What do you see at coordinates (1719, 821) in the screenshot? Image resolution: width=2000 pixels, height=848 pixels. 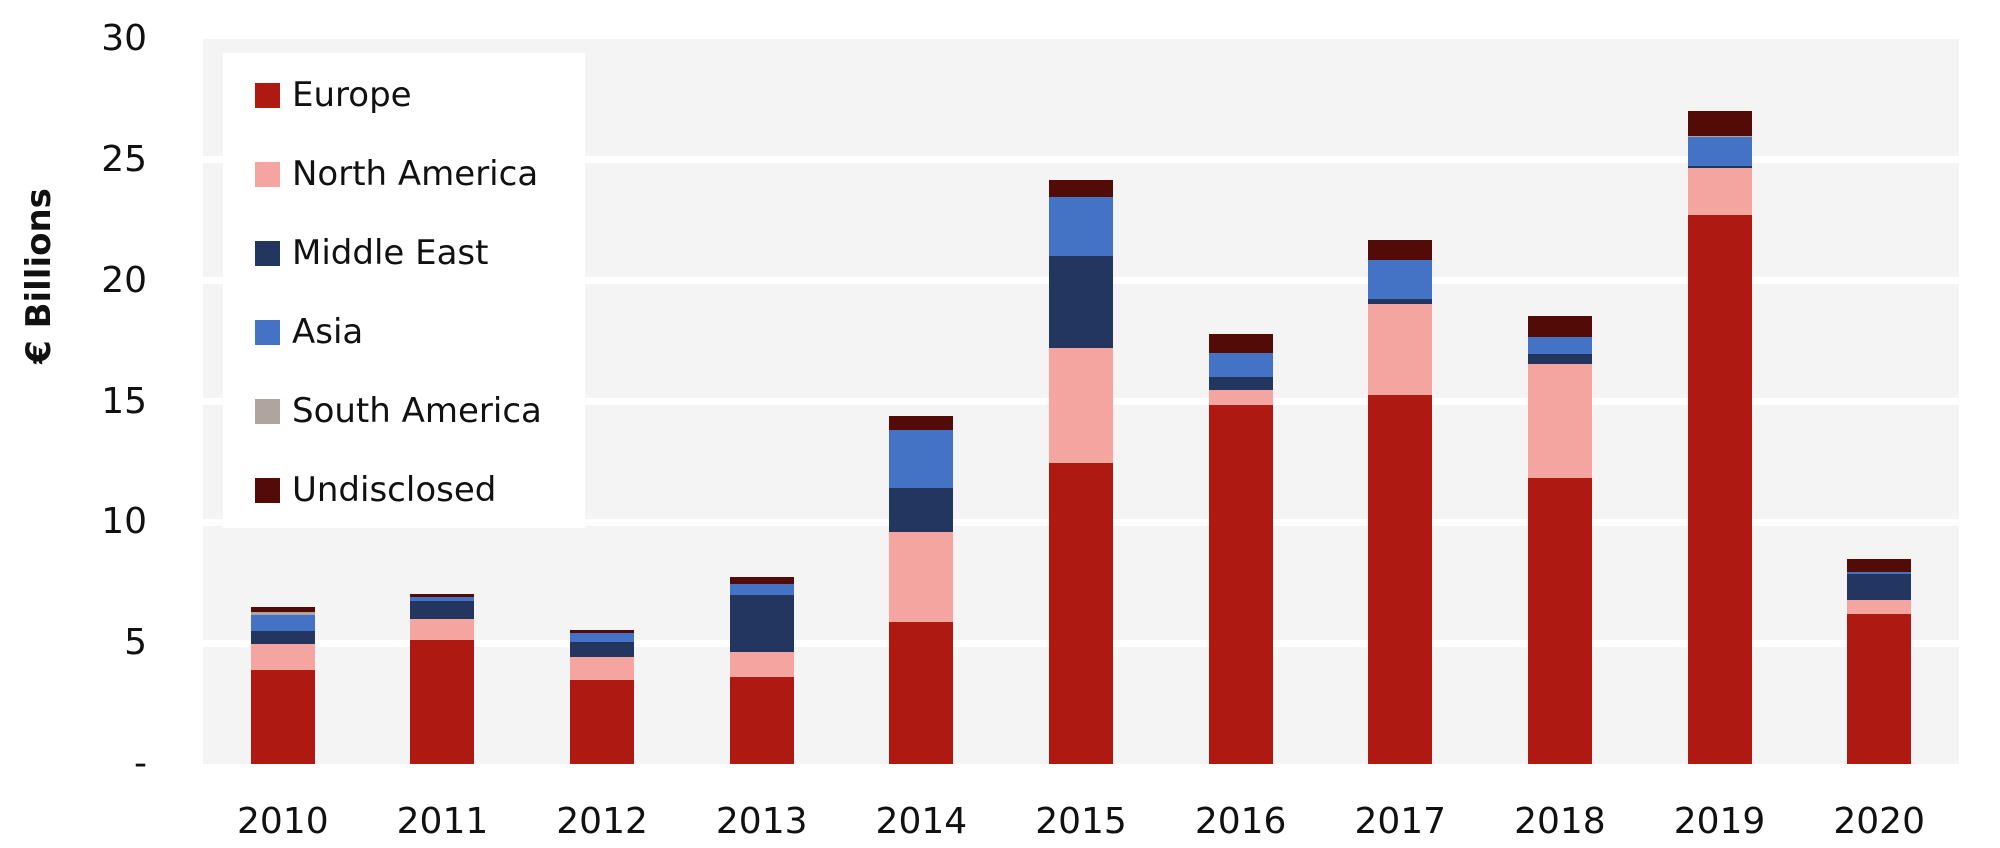 I see `x-tick-label: 2019` at bounding box center [1719, 821].